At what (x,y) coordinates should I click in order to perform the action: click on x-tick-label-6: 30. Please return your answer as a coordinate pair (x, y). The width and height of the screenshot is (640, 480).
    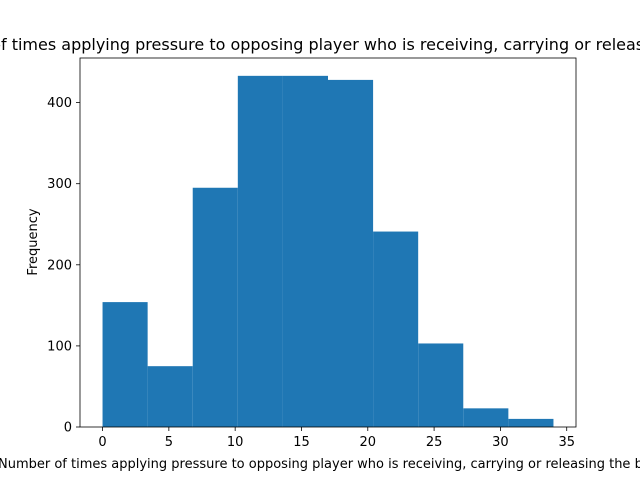
    Looking at the image, I should click on (500, 442).